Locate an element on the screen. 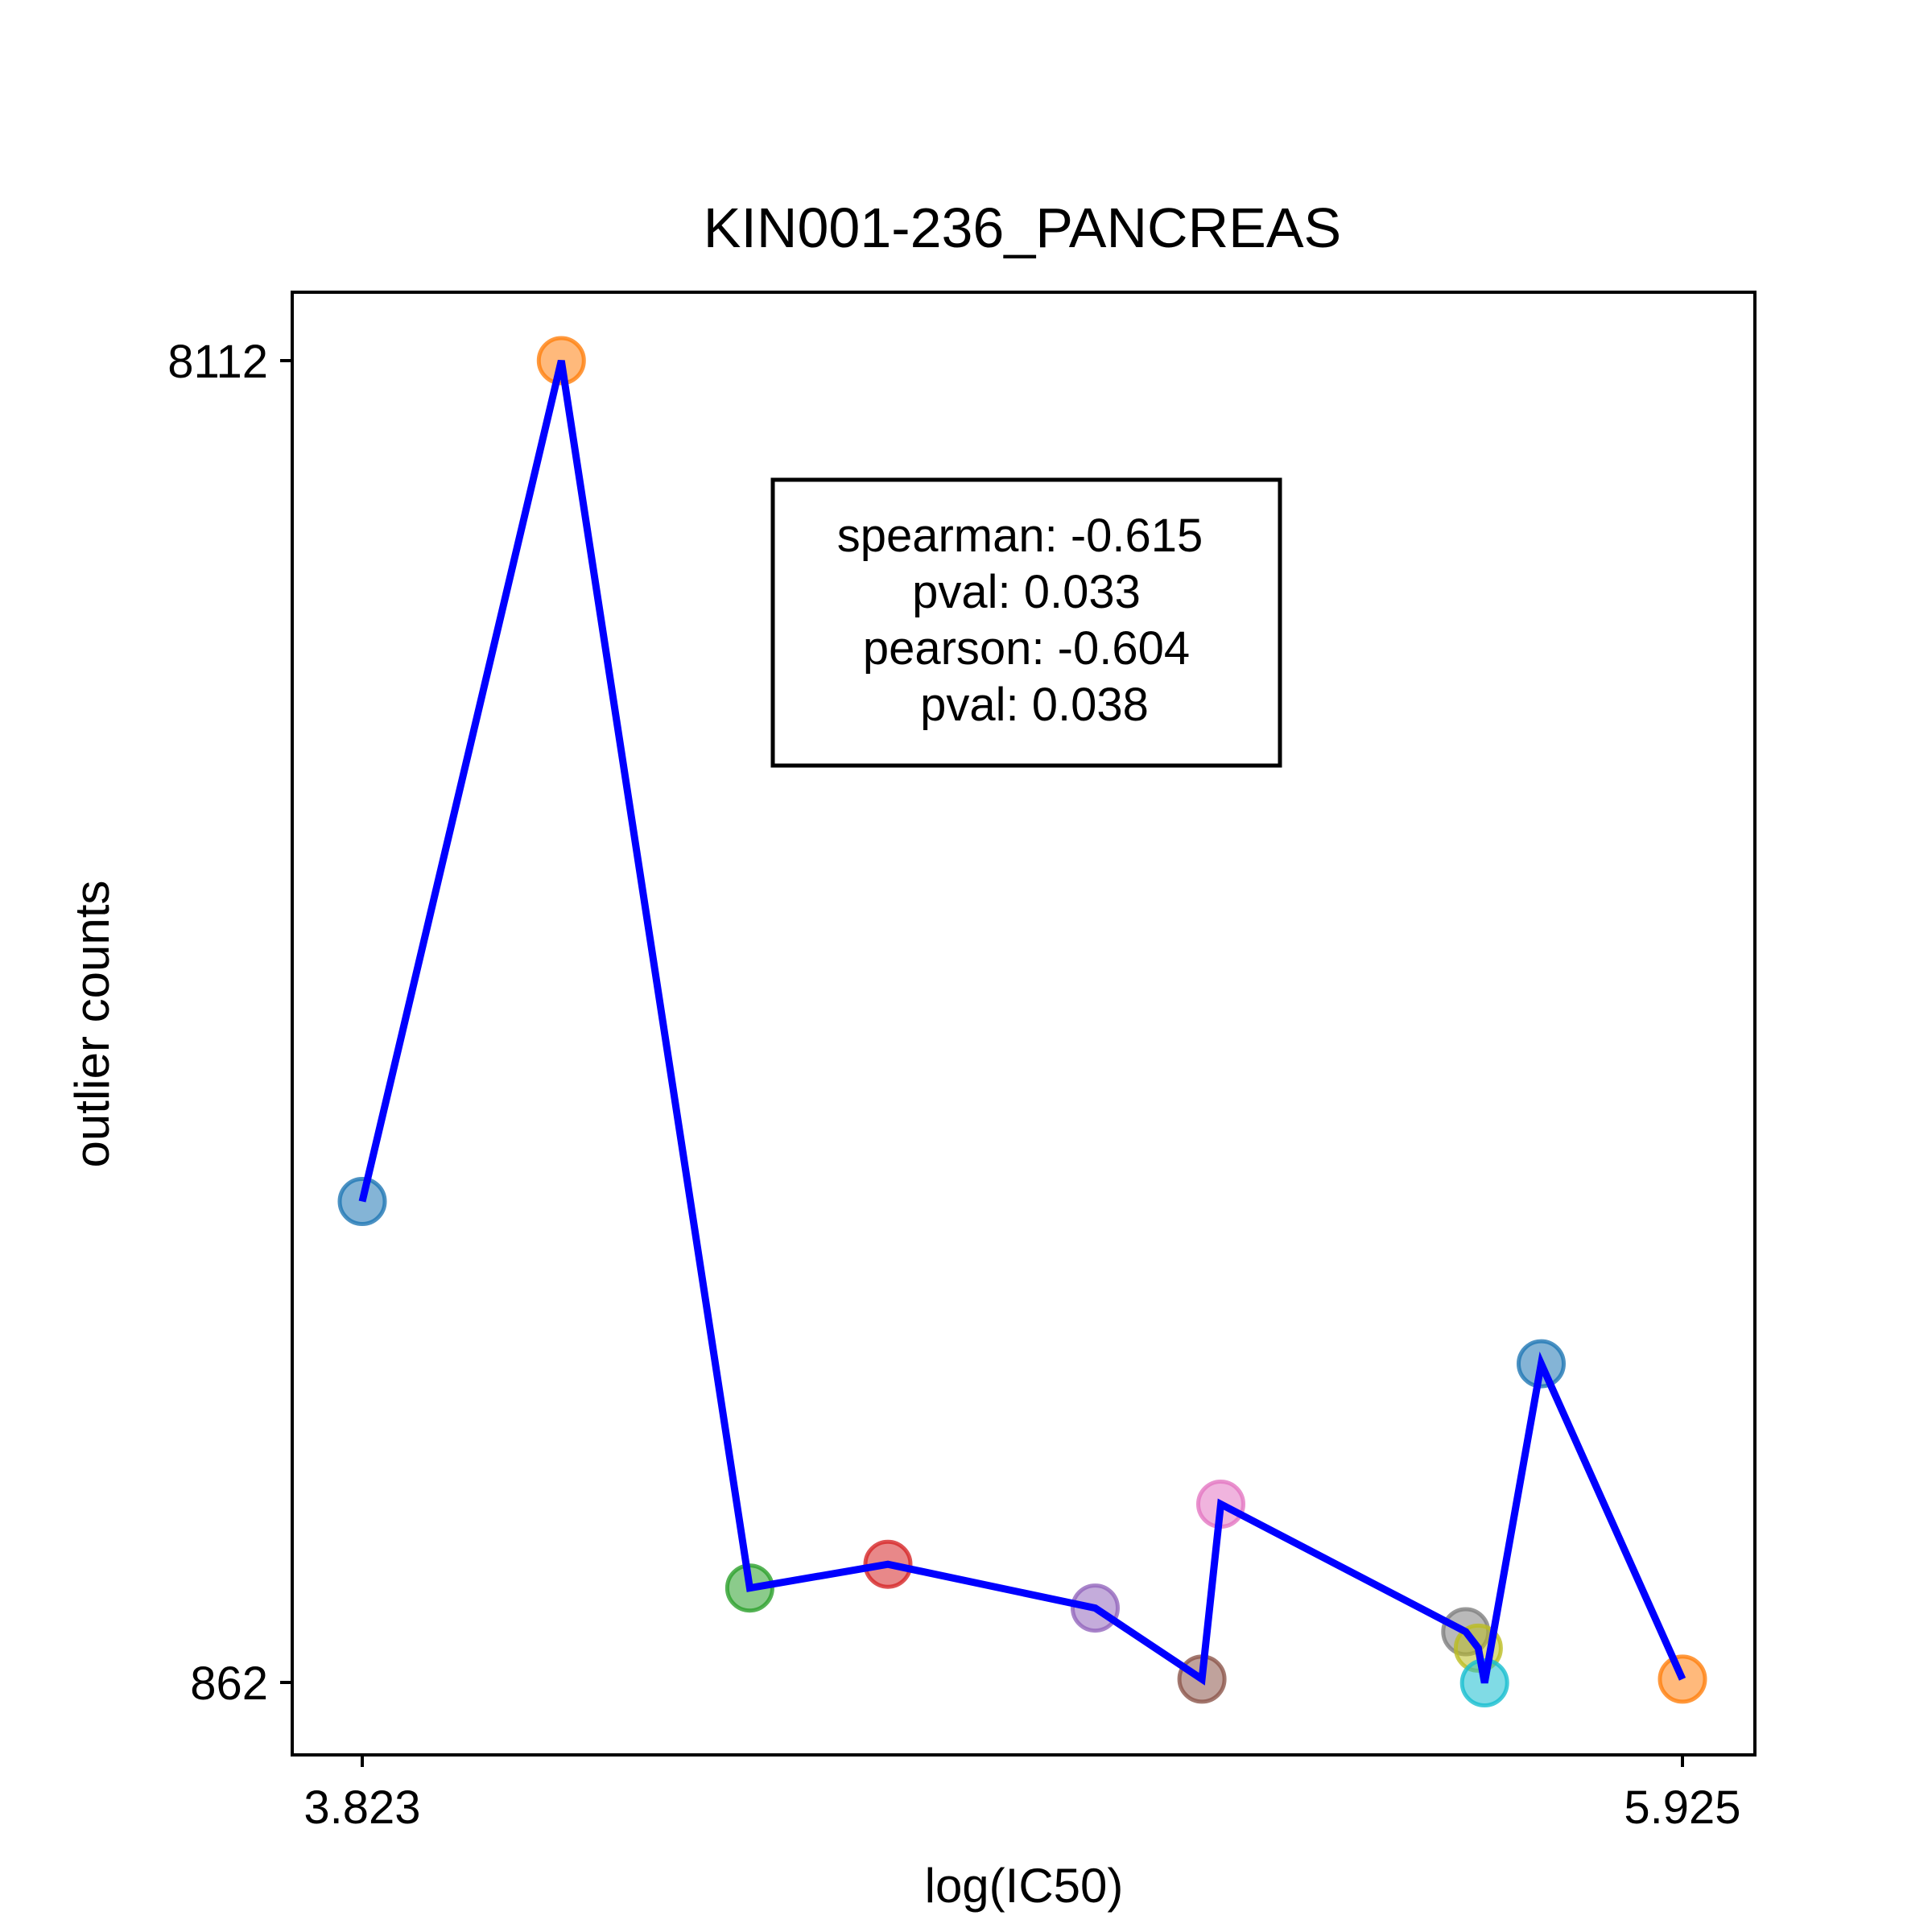 This screenshot has width=1932, height=1932. x-tick-label-1: 5.925 is located at coordinates (1682, 1807).